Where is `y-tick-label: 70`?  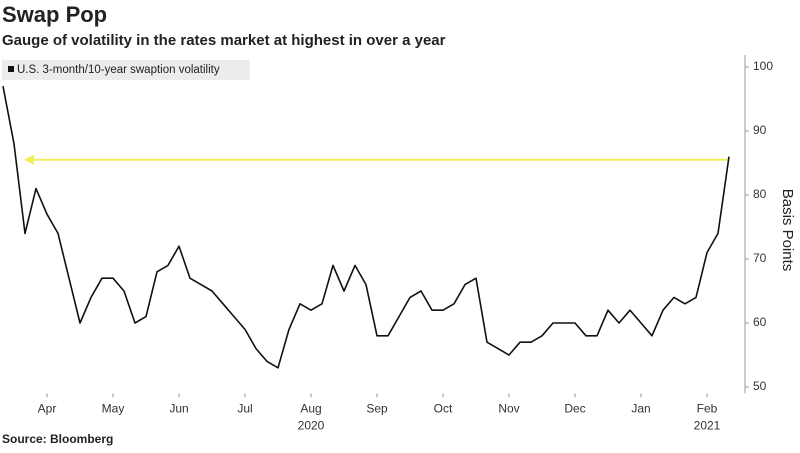
y-tick-label: 70 is located at coordinates (760, 258).